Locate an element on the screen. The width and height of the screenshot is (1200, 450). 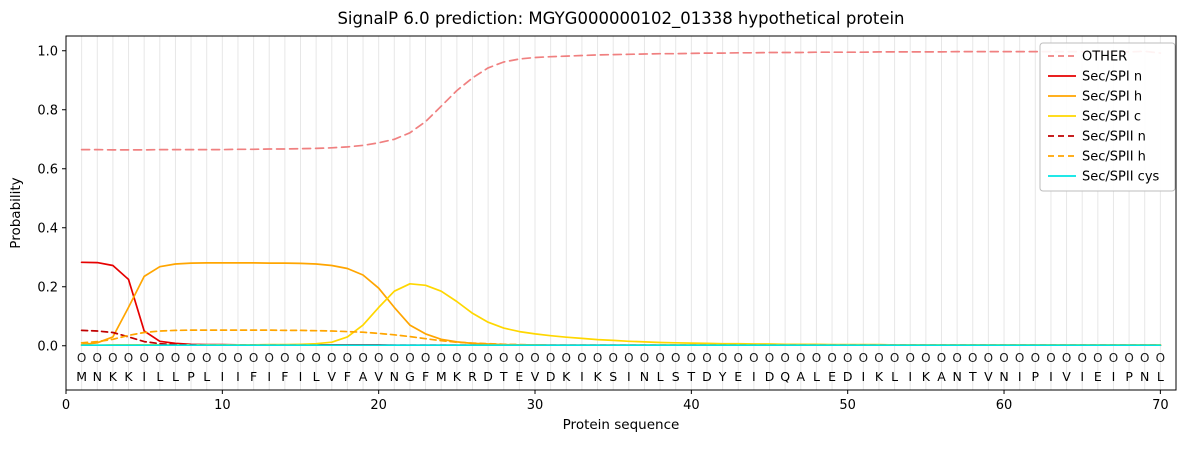
y-tick-label: 0.2 is located at coordinates (47, 287).